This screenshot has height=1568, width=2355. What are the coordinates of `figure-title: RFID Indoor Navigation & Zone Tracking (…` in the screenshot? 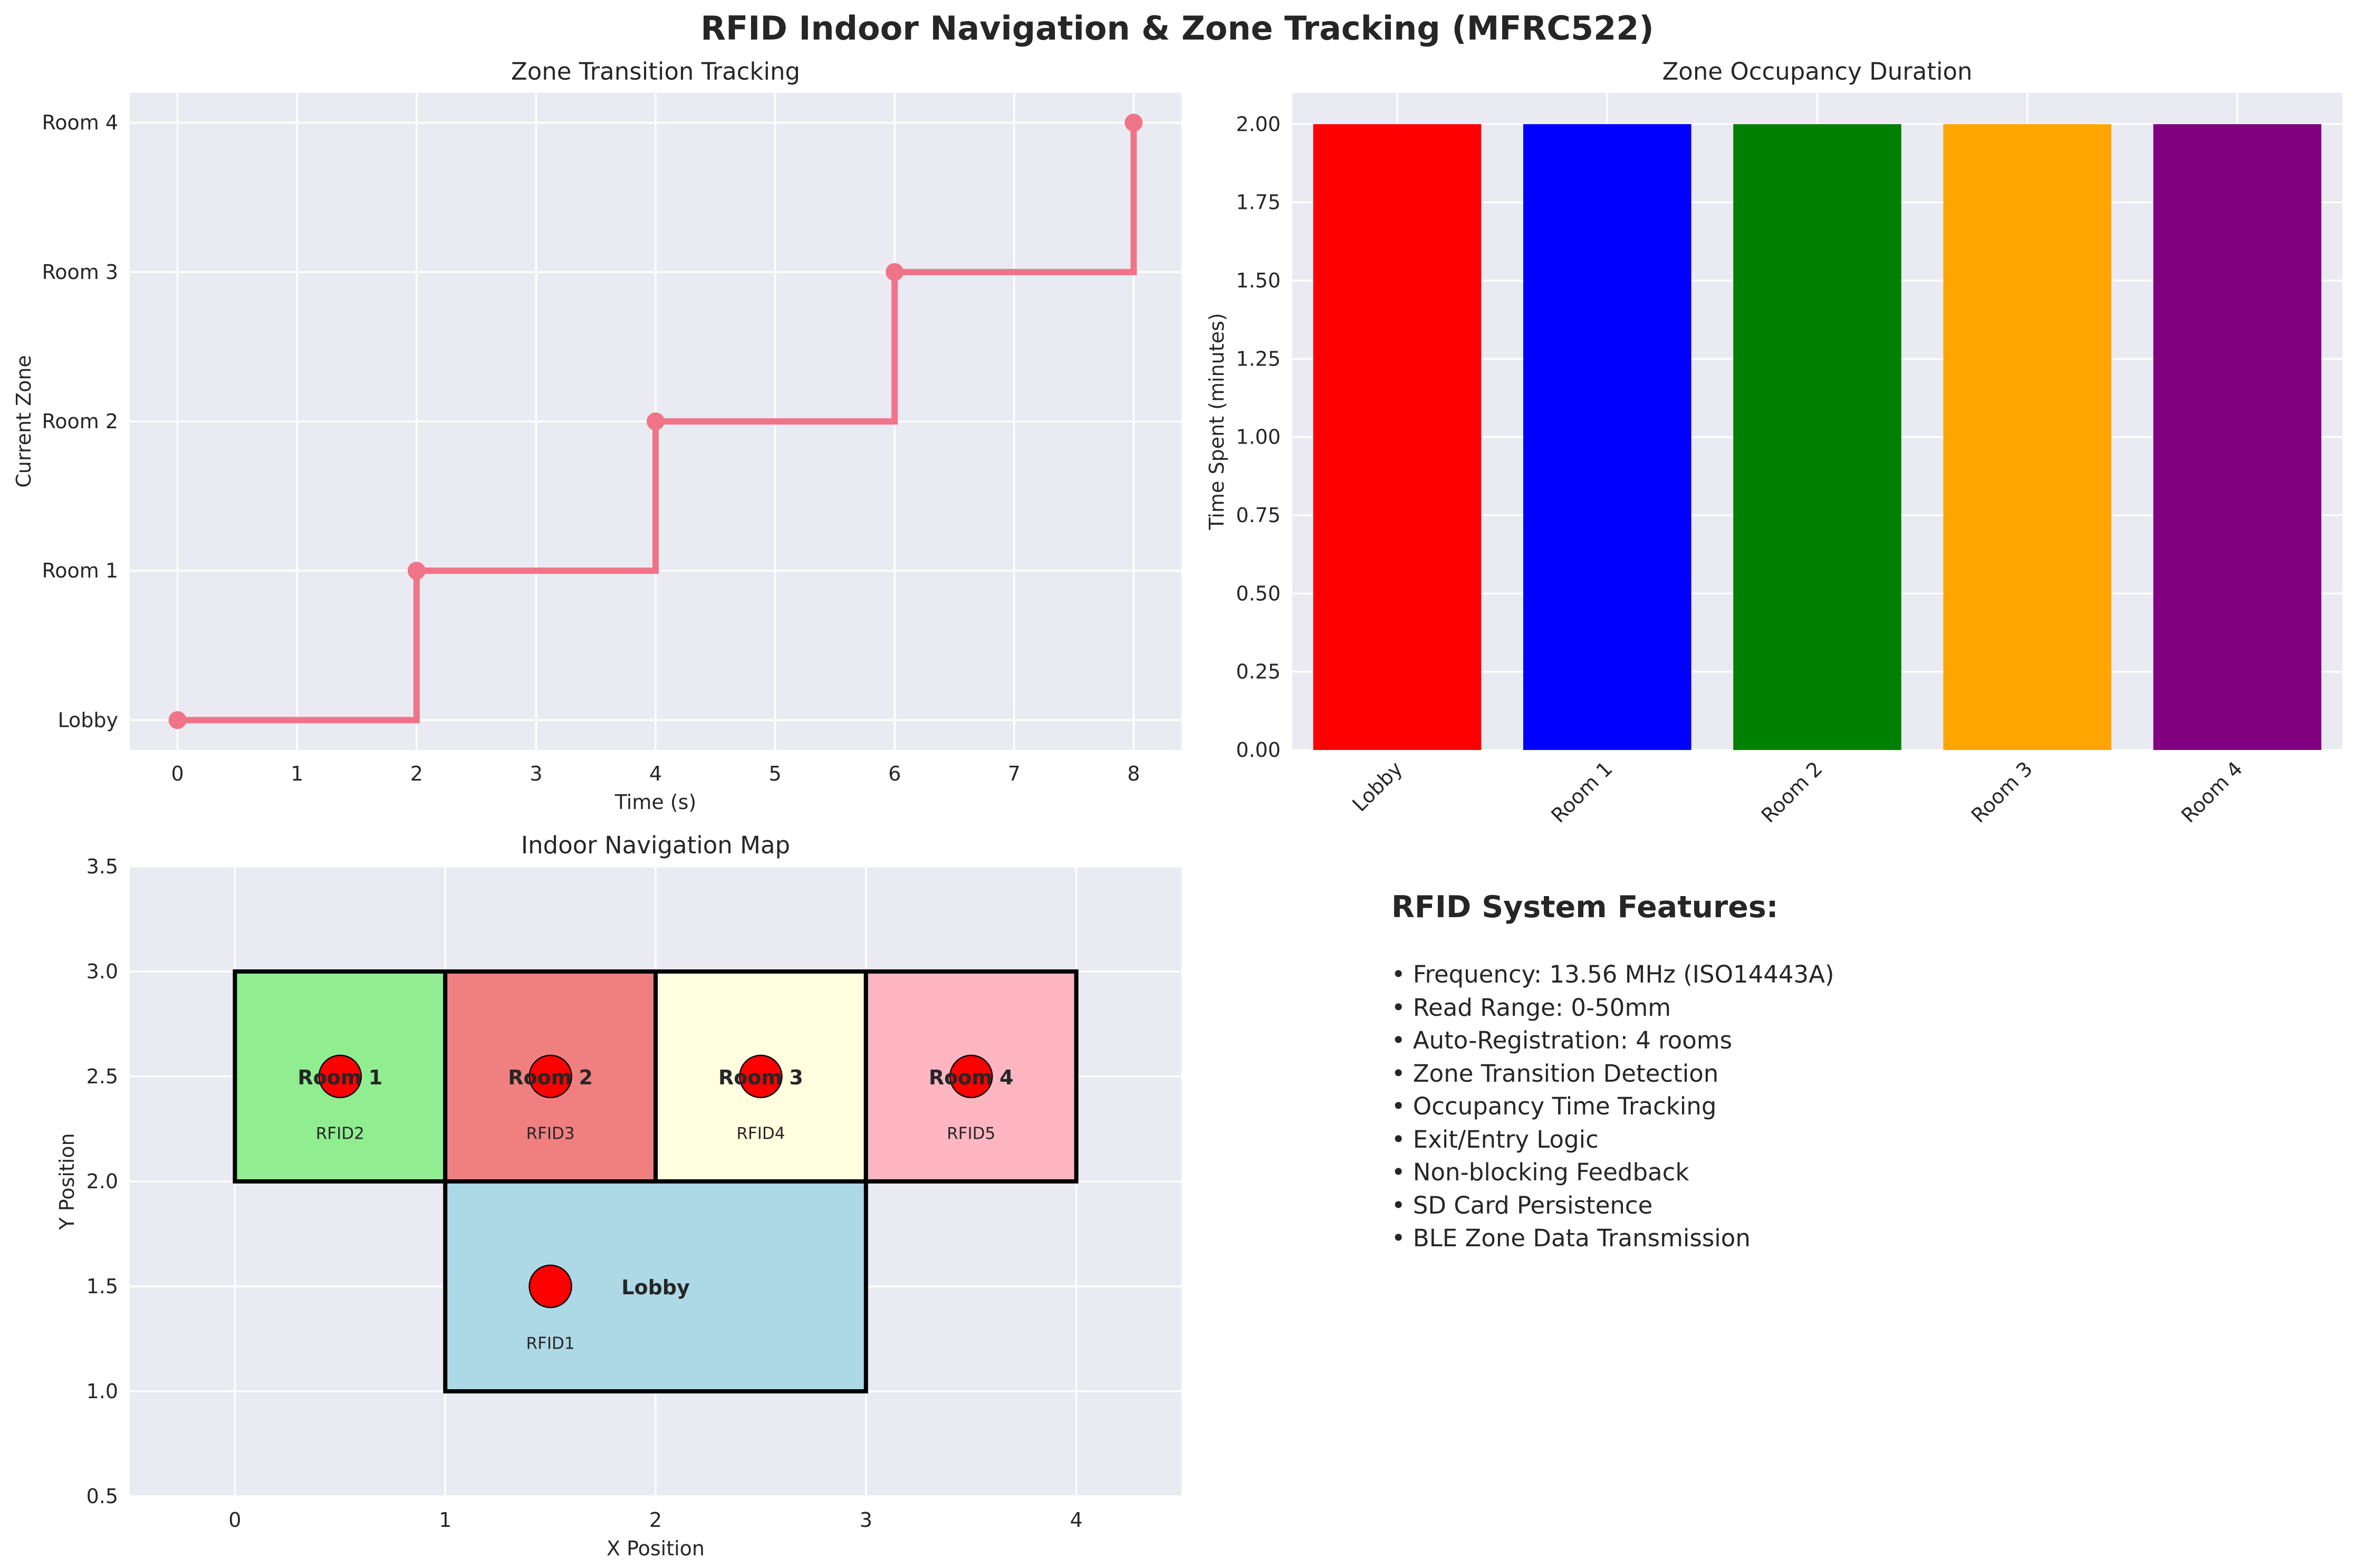 It's located at (1177, 28).